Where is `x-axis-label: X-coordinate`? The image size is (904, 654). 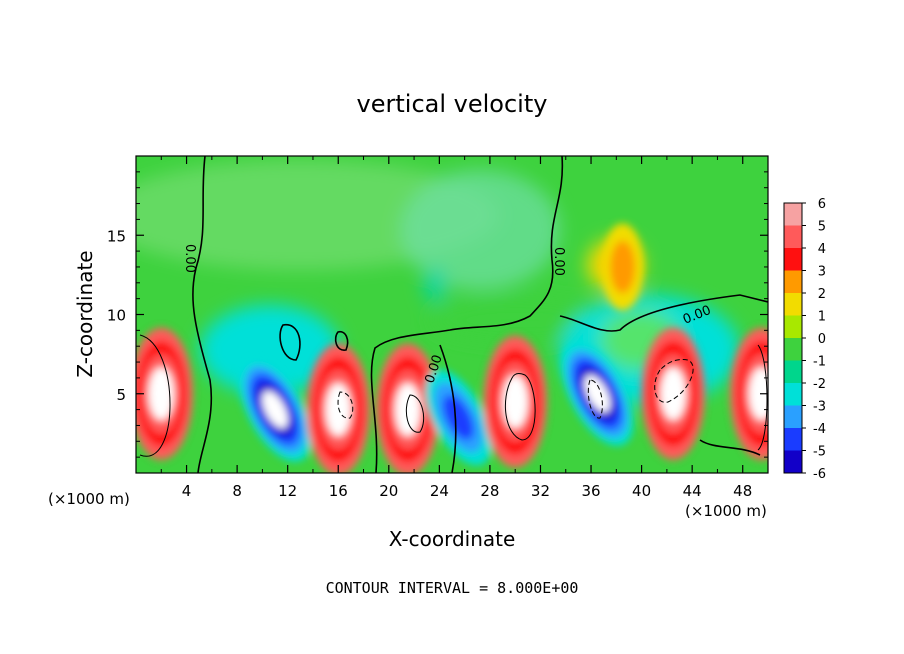 x-axis-label: X-coordinate is located at coordinates (452, 539).